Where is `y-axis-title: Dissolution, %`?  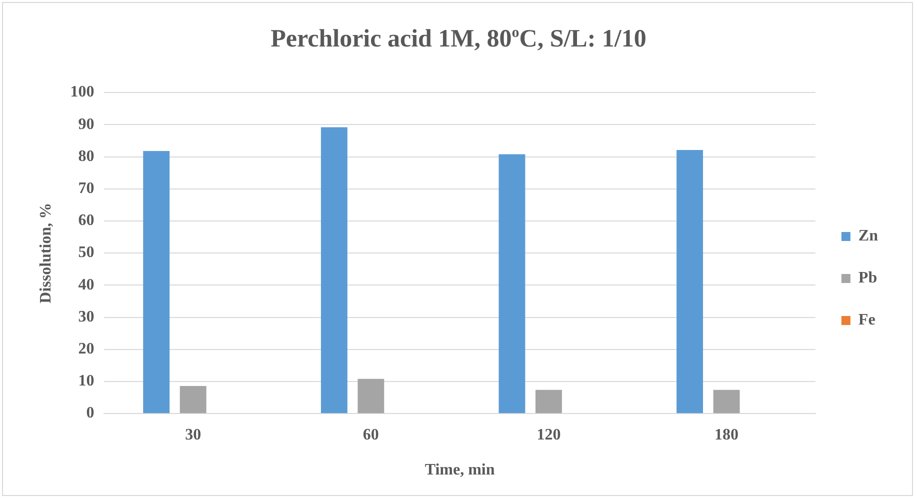 y-axis-title: Dissolution, % is located at coordinates (46, 253).